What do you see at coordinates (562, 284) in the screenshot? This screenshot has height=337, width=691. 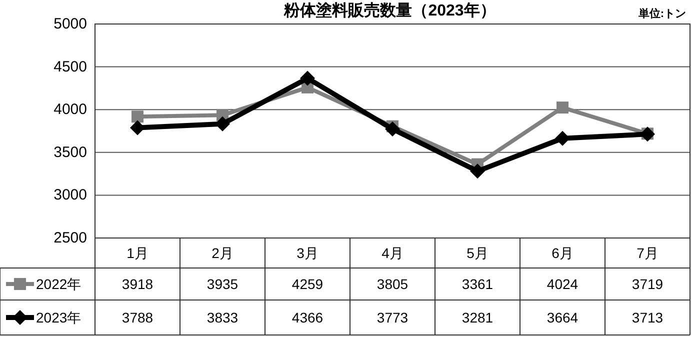 I see `data-label: 4024` at bounding box center [562, 284].